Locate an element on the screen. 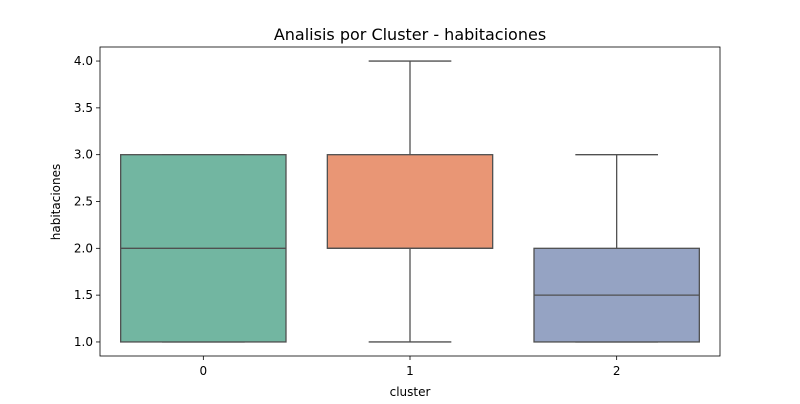 This screenshot has height=404, width=800. box-body is located at coordinates (410, 201).